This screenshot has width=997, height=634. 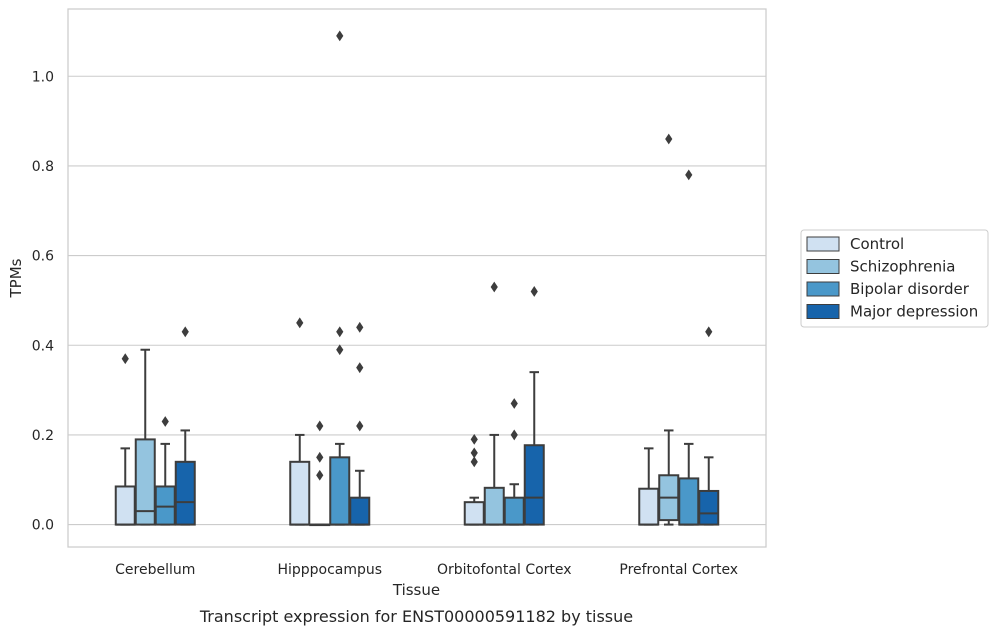 What do you see at coordinates (43, 77) in the screenshot?
I see `y-tick-label: 1.0` at bounding box center [43, 77].